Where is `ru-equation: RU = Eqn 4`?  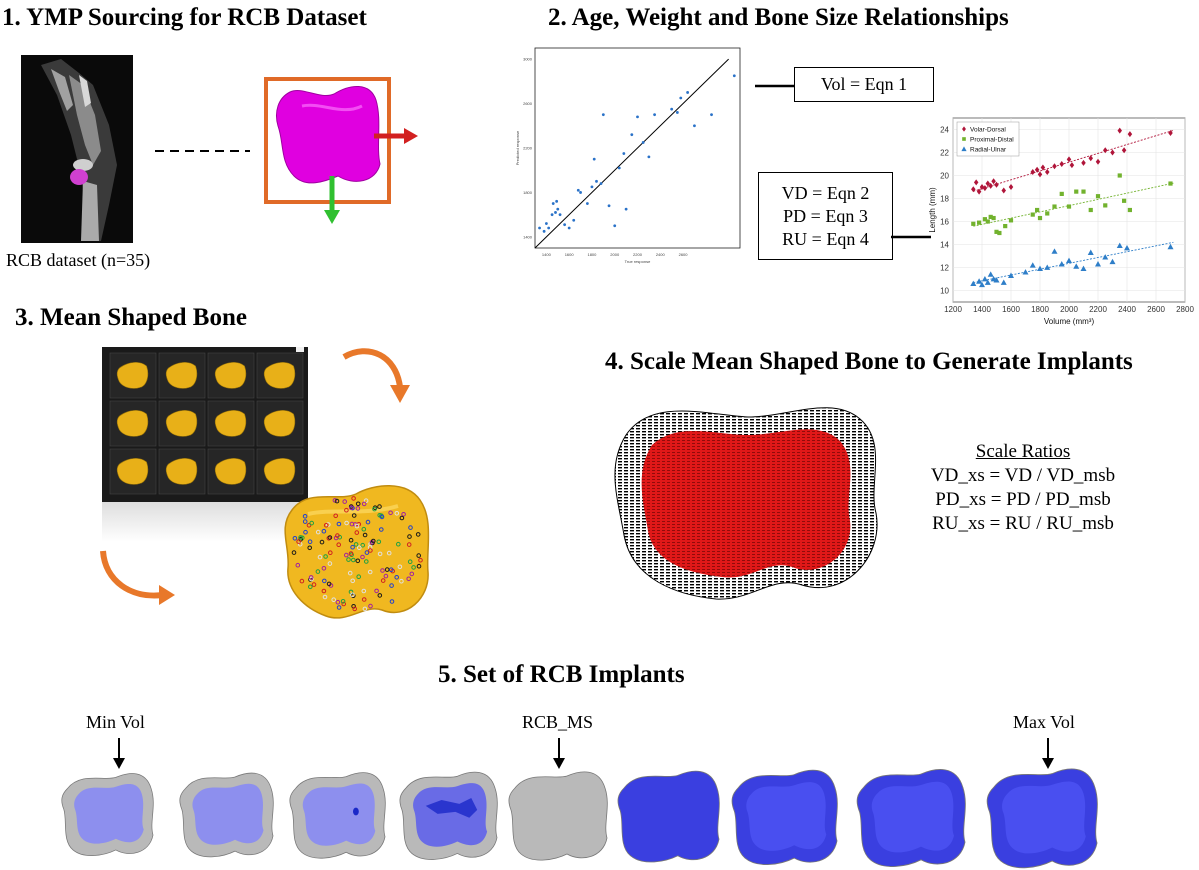 ru-equation: RU = Eqn 4 is located at coordinates (825, 238).